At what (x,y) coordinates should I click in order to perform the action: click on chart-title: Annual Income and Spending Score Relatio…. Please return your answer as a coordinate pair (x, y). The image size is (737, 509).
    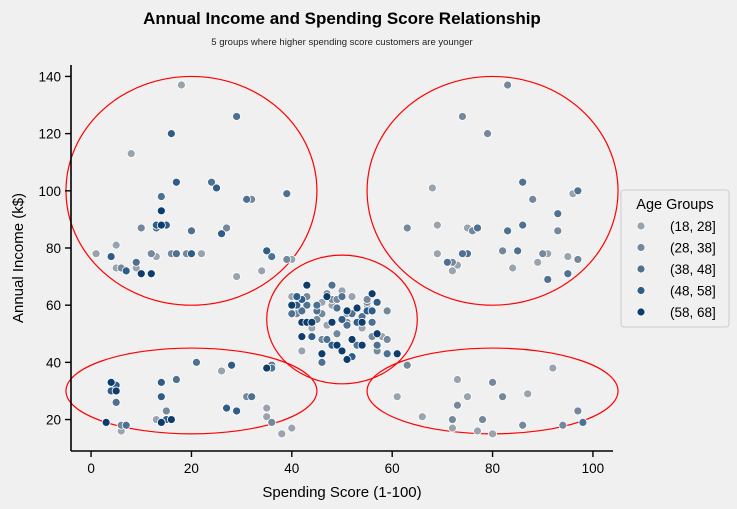
    Looking at the image, I should click on (342, 18).